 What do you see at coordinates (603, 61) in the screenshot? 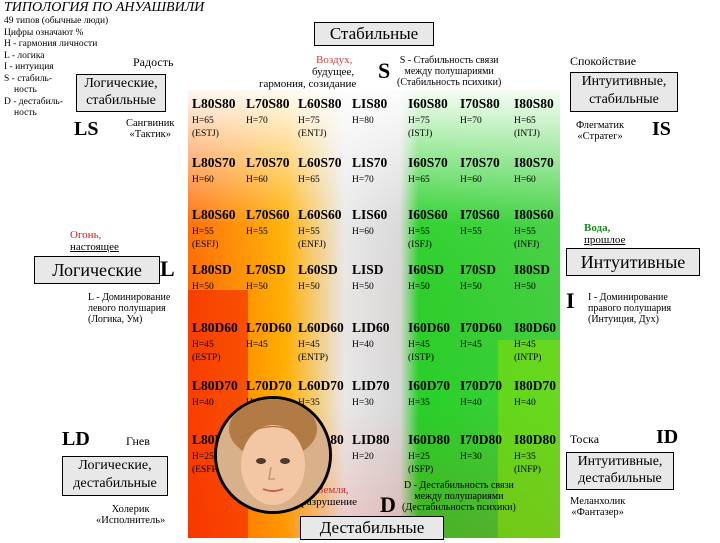
I see `calm-label: Спокойствие` at bounding box center [603, 61].